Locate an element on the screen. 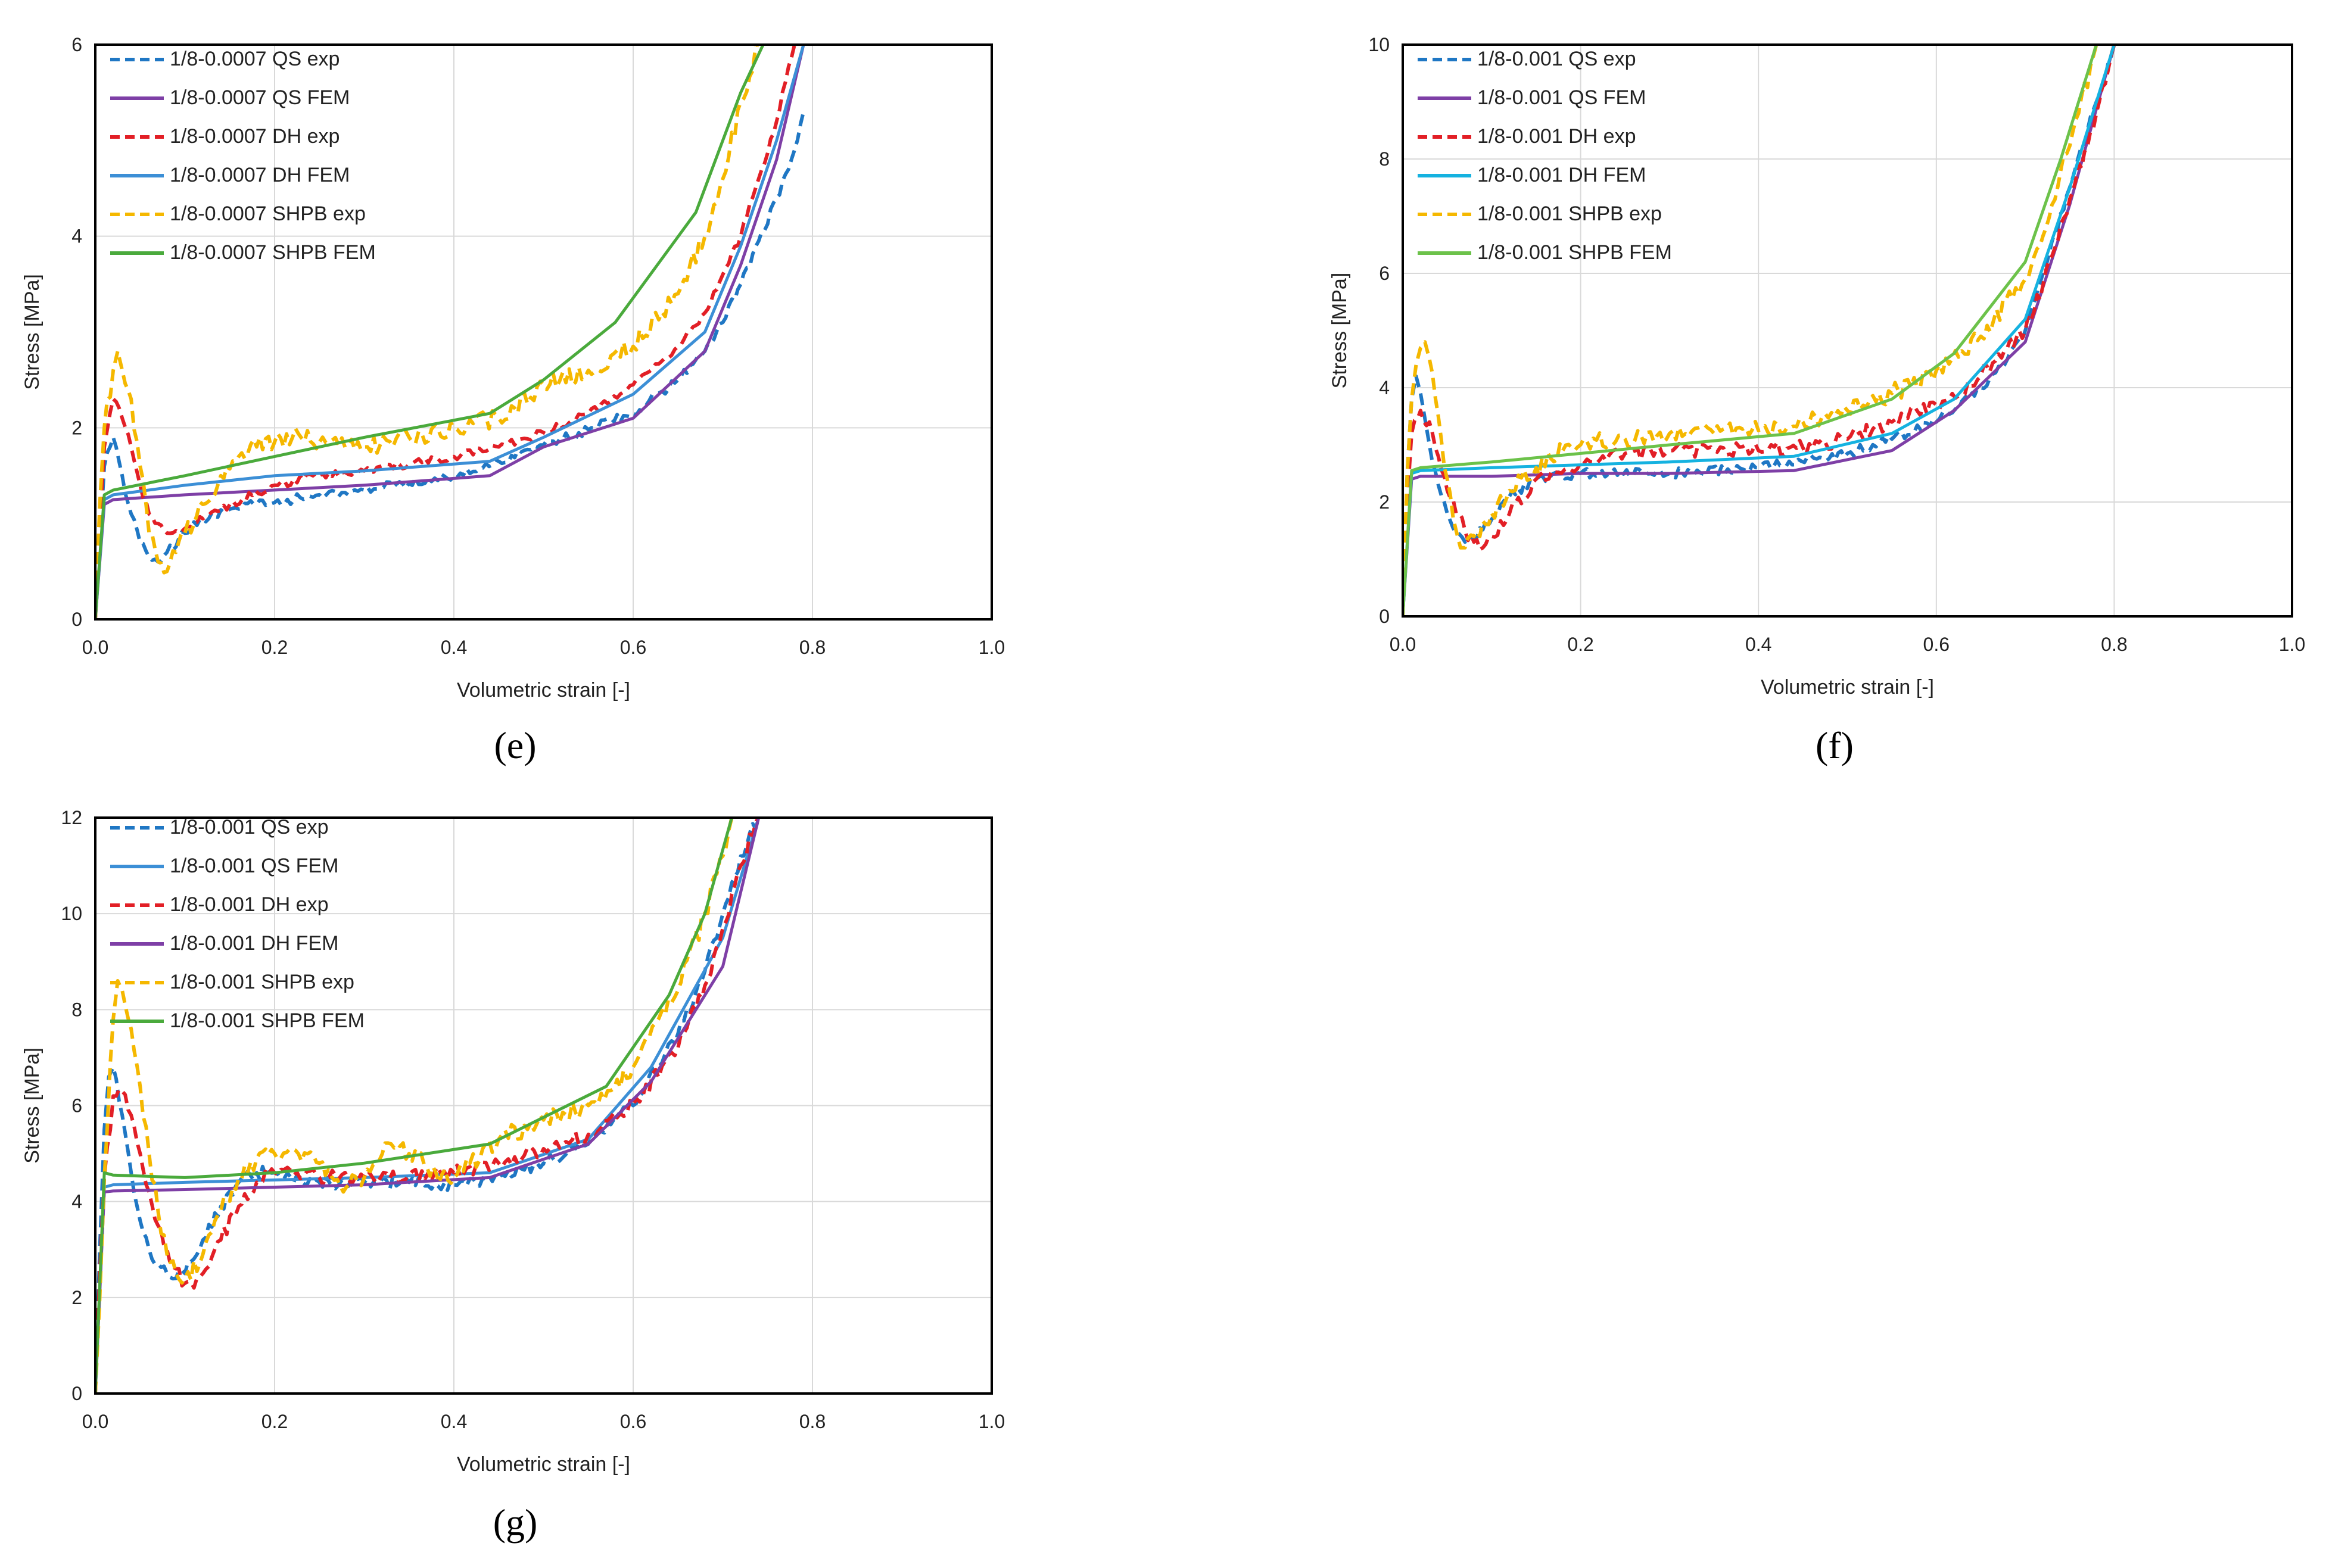  legend-label: 1/8-0.0007 SHPB FEM is located at coordinates (273, 252).